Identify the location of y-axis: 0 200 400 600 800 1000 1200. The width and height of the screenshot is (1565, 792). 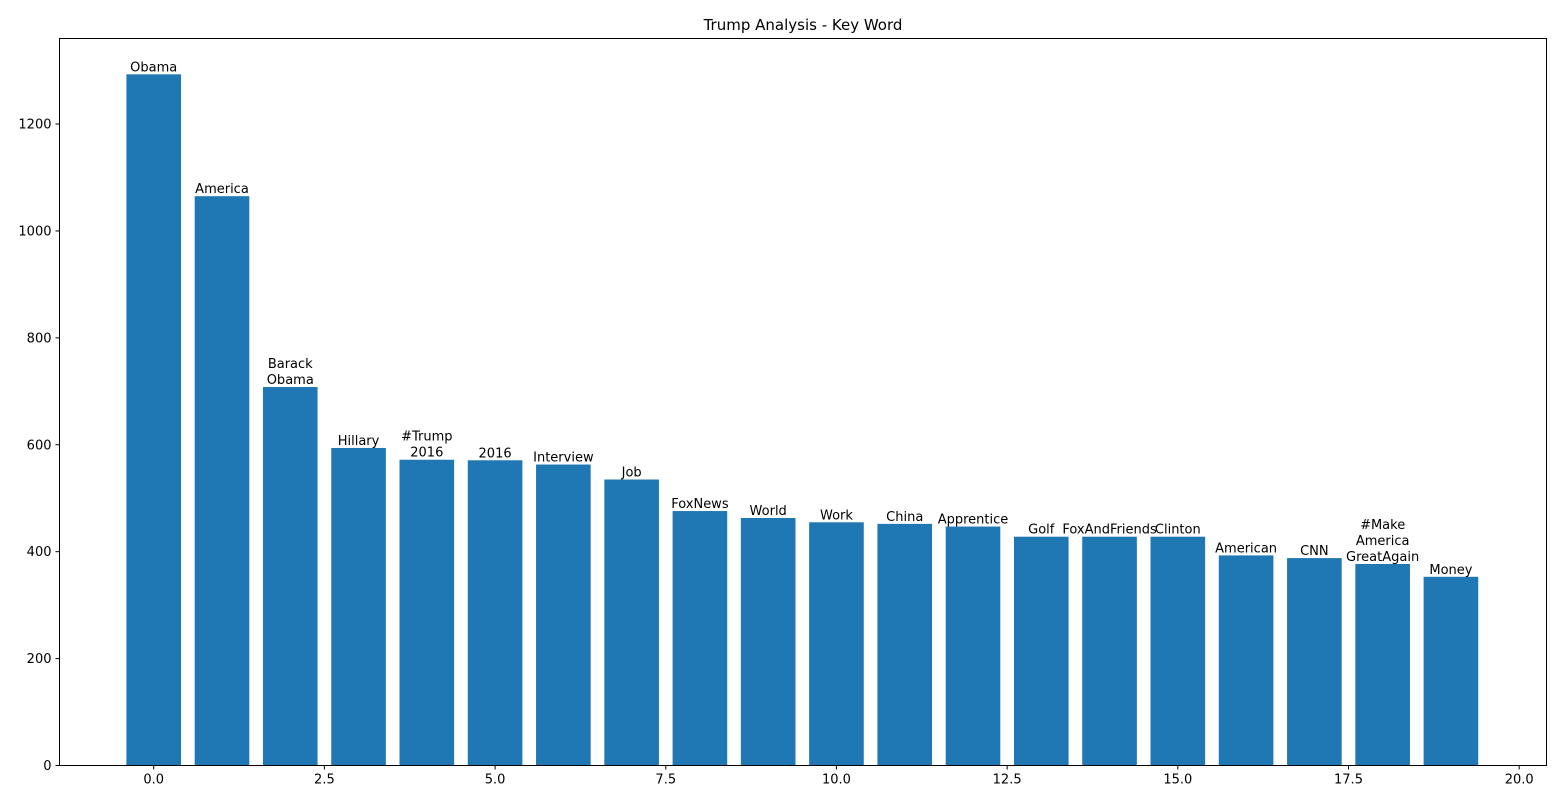
(39, 446).